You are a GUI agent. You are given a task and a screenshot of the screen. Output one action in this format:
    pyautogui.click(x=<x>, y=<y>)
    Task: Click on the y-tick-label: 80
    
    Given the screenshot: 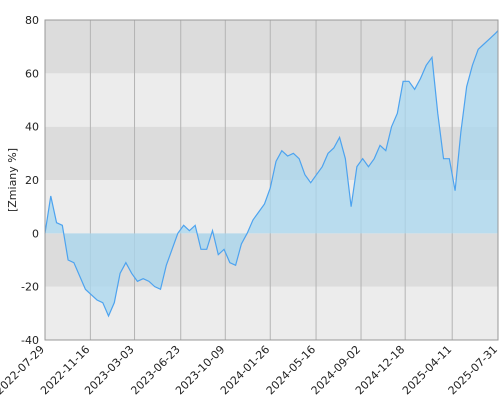 What is the action you would take?
    pyautogui.click(x=32, y=20)
    